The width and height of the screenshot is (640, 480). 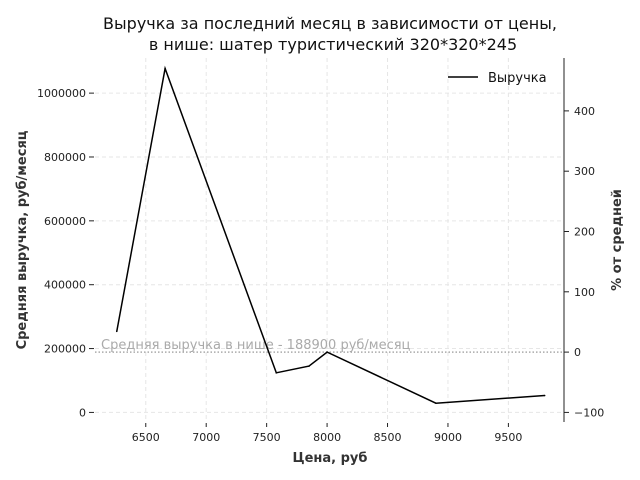 I want to click on legend-label: Выручка, so click(x=517, y=78).